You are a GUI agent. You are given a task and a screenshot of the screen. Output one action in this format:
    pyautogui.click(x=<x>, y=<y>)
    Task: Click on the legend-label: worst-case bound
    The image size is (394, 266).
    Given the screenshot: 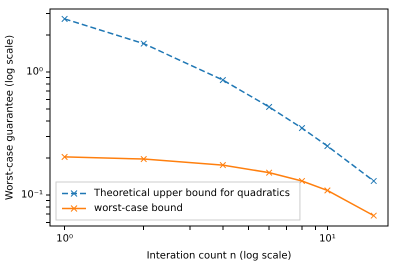 What is the action you would take?
    pyautogui.click(x=138, y=208)
    